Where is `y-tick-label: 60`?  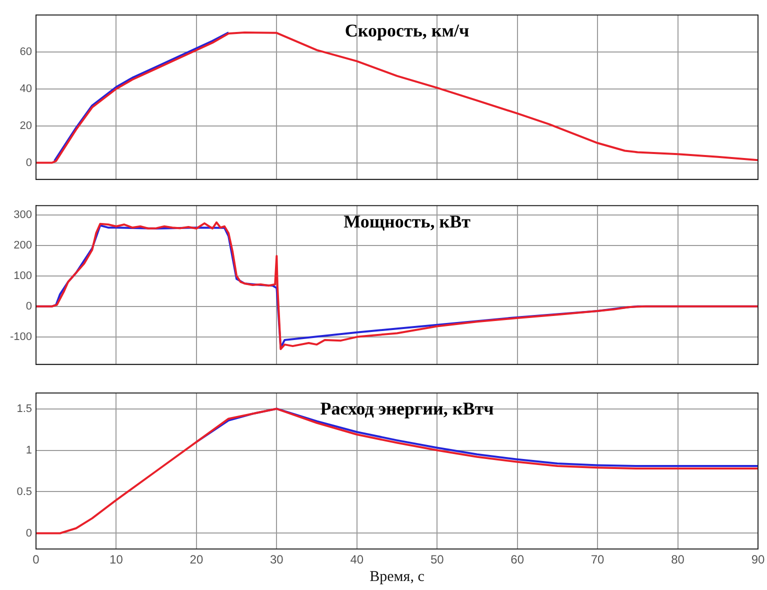
y-tick-label: 60 is located at coordinates (26, 52).